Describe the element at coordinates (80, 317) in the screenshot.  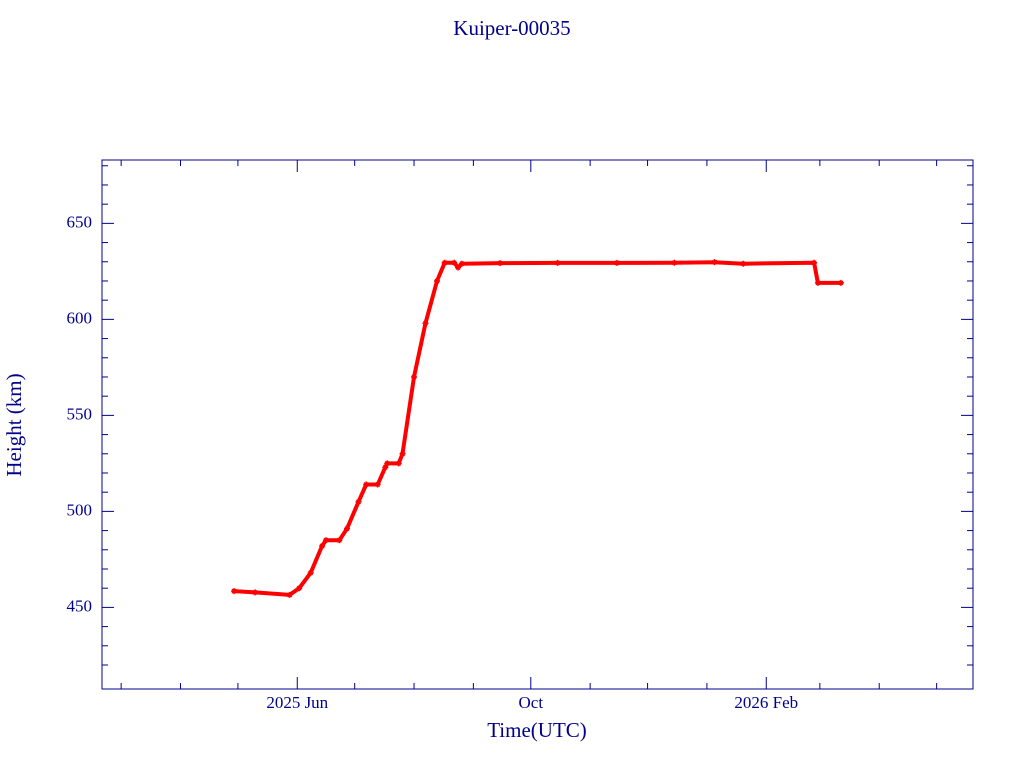
I see `y-tick-label: 600` at that location.